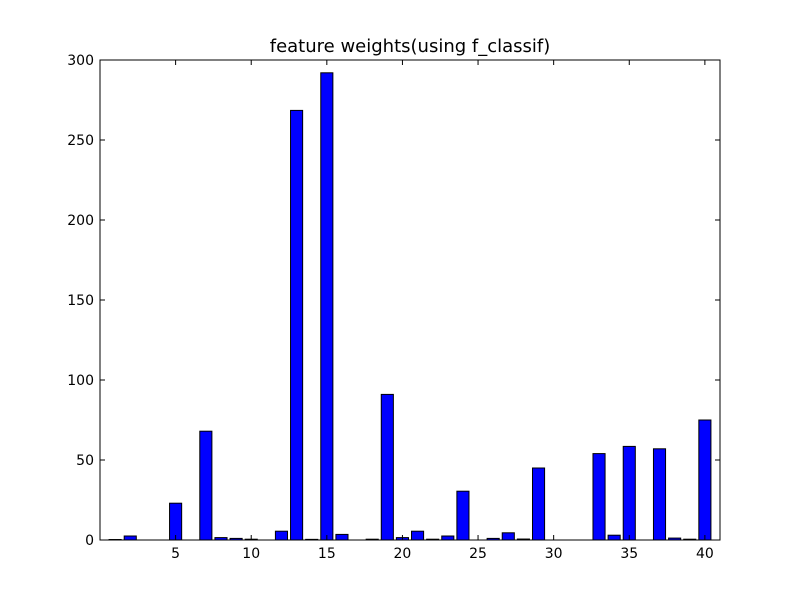  What do you see at coordinates (554, 554) in the screenshot?
I see `x-tick-label: 30` at bounding box center [554, 554].